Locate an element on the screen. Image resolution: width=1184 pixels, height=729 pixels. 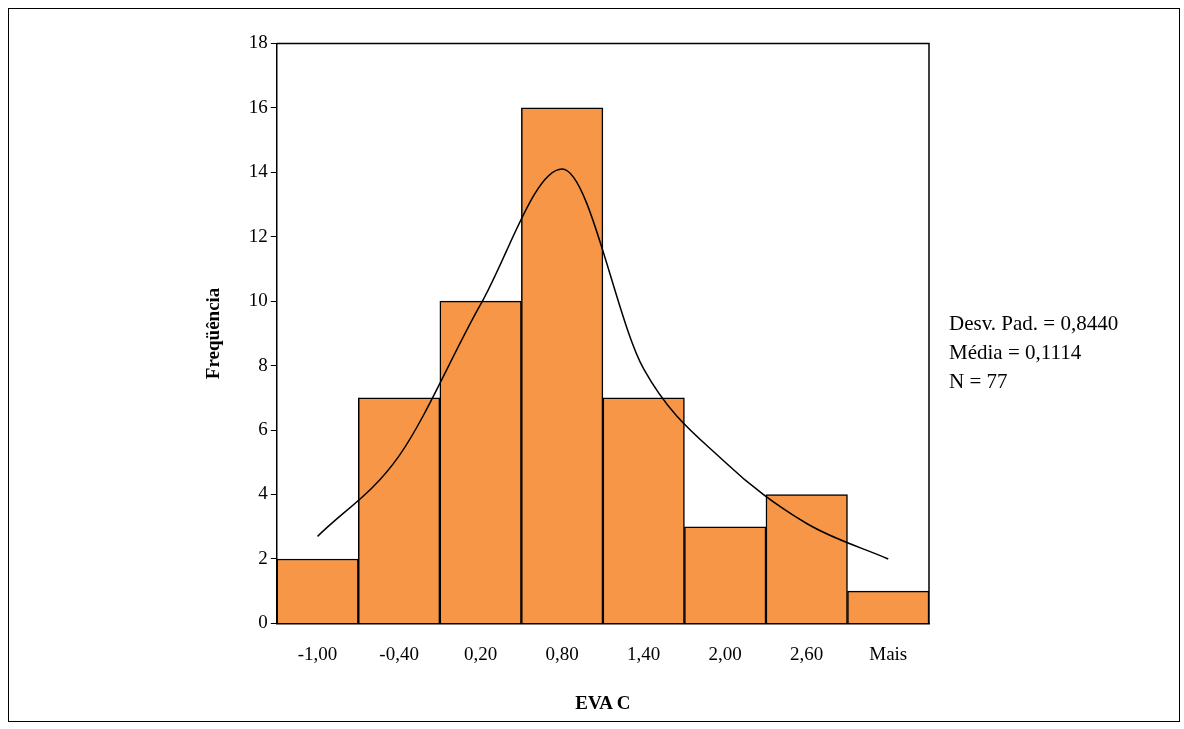
y-tick-label: 4 is located at coordinates (263, 493).